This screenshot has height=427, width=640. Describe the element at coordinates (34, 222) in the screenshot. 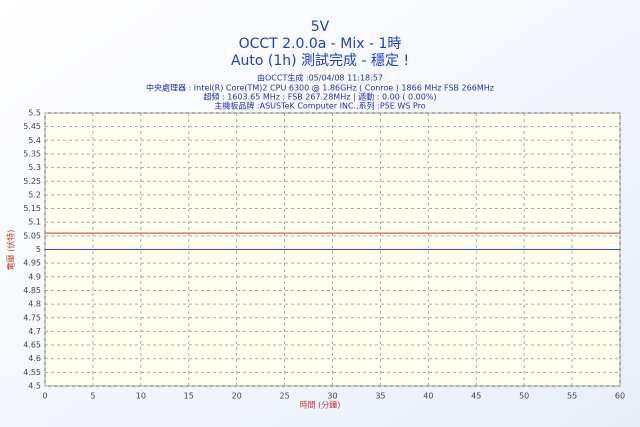

I see `y-tick-label: 5.1` at that location.